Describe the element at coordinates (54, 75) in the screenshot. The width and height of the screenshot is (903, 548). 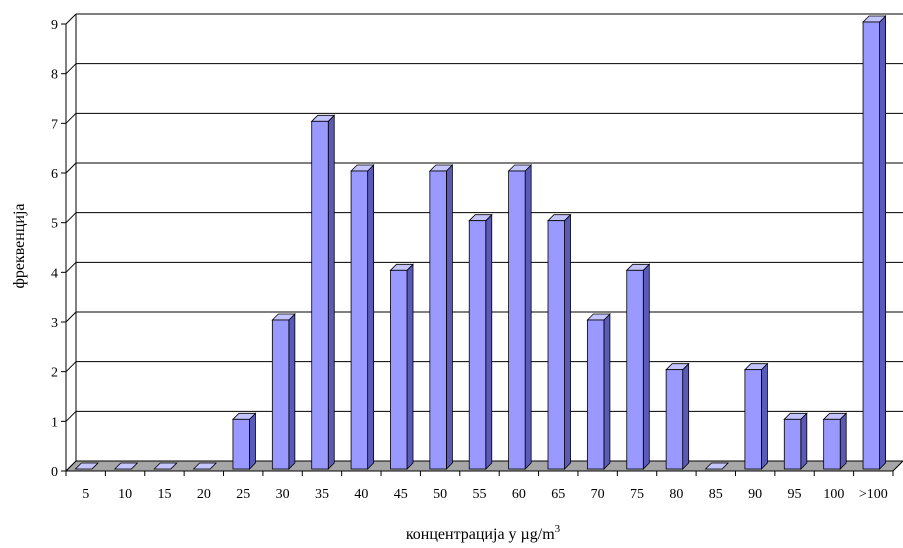
I see `y-tick-label: 8` at that location.